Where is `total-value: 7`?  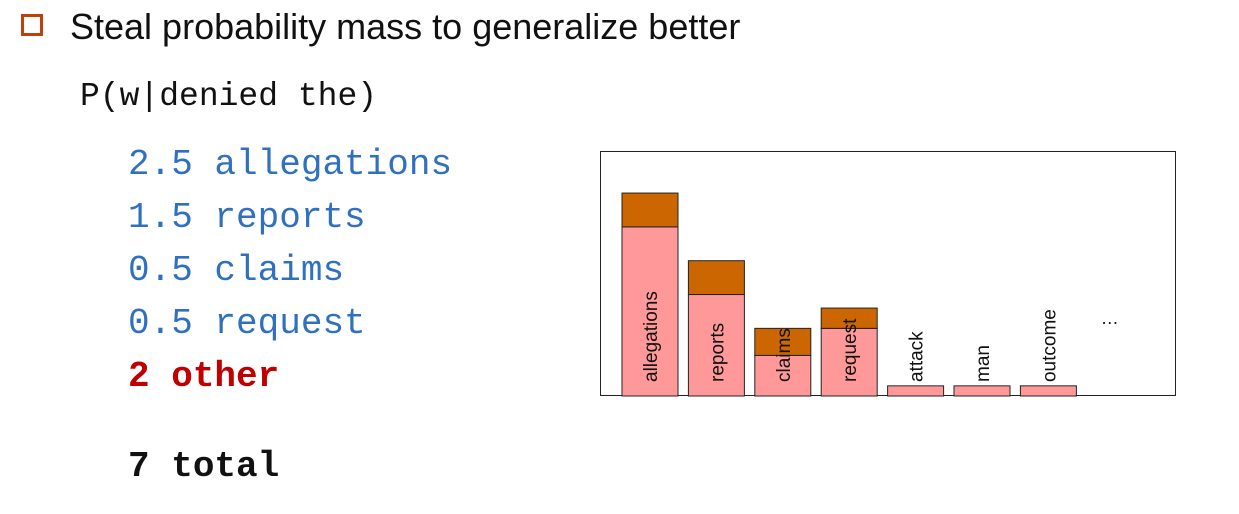
total-value: 7 is located at coordinates (139, 466).